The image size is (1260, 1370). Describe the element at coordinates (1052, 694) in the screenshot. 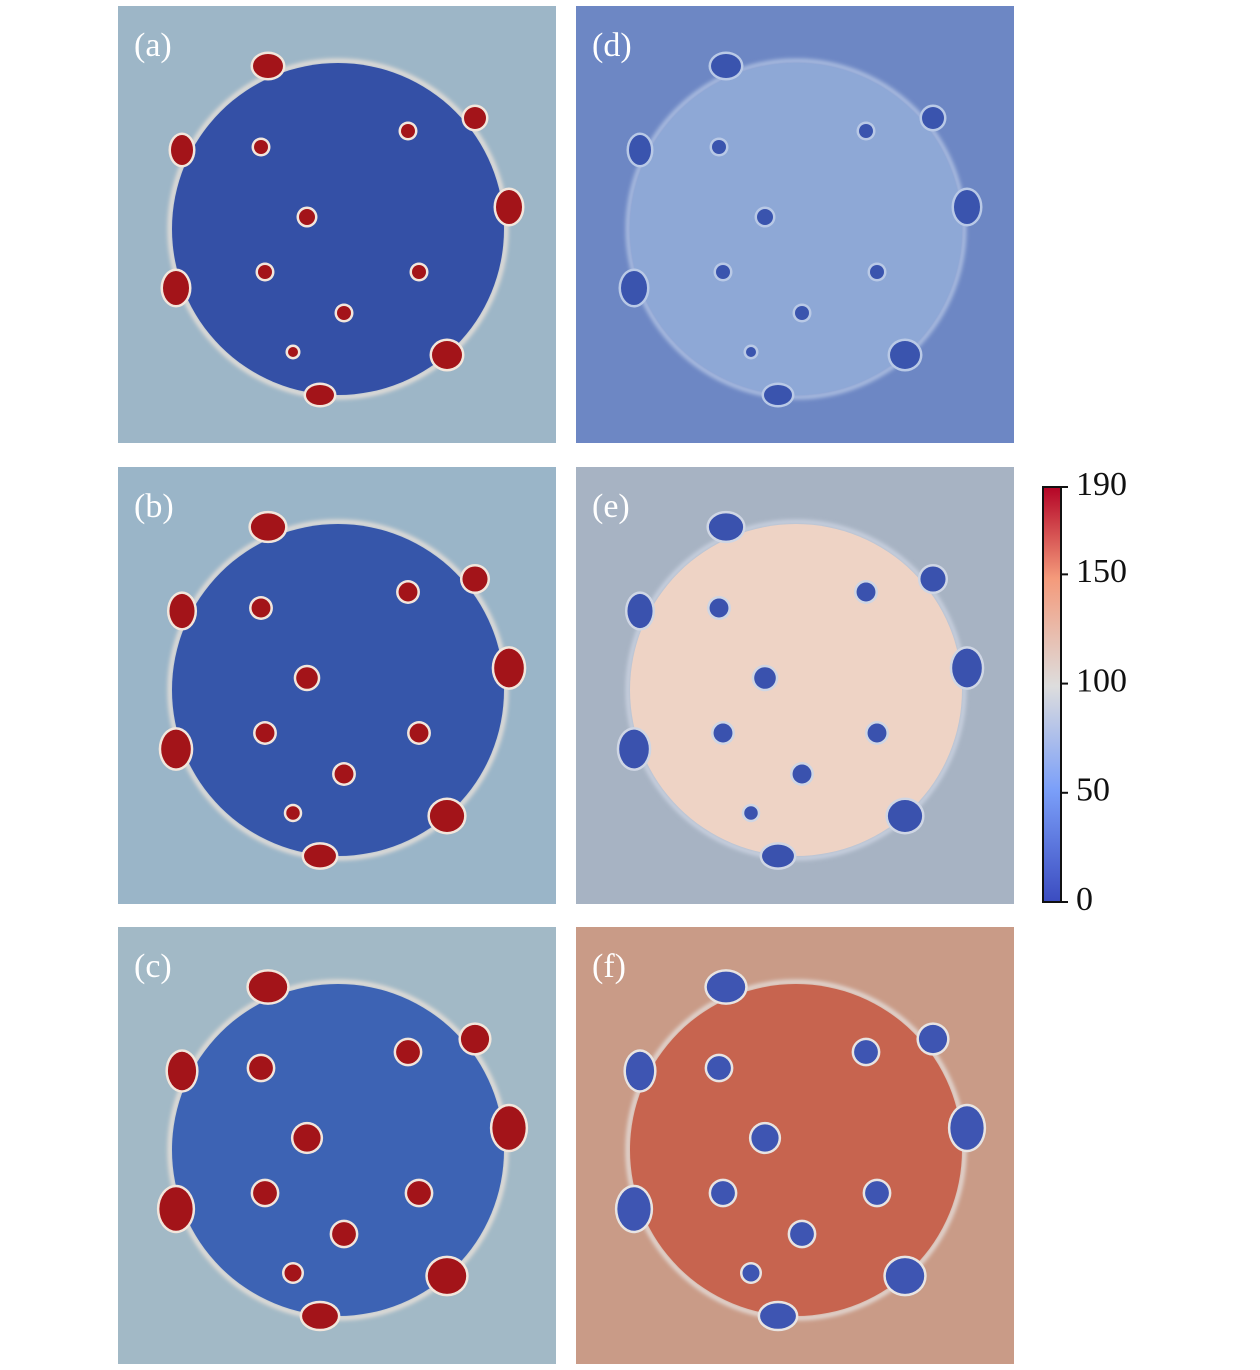

I see `colorbar` at that location.